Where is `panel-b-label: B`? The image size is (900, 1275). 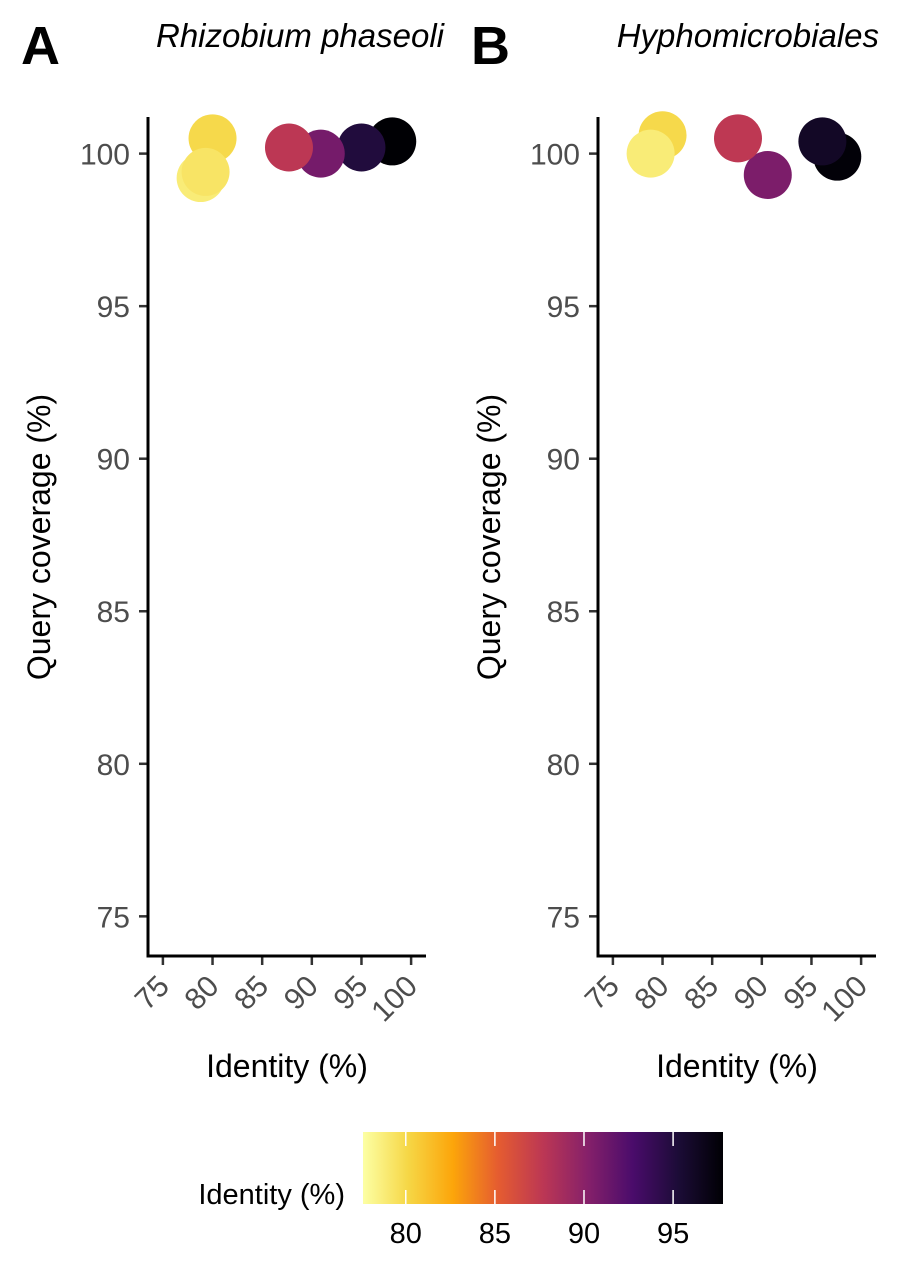 panel-b-label: B is located at coordinates (490, 46).